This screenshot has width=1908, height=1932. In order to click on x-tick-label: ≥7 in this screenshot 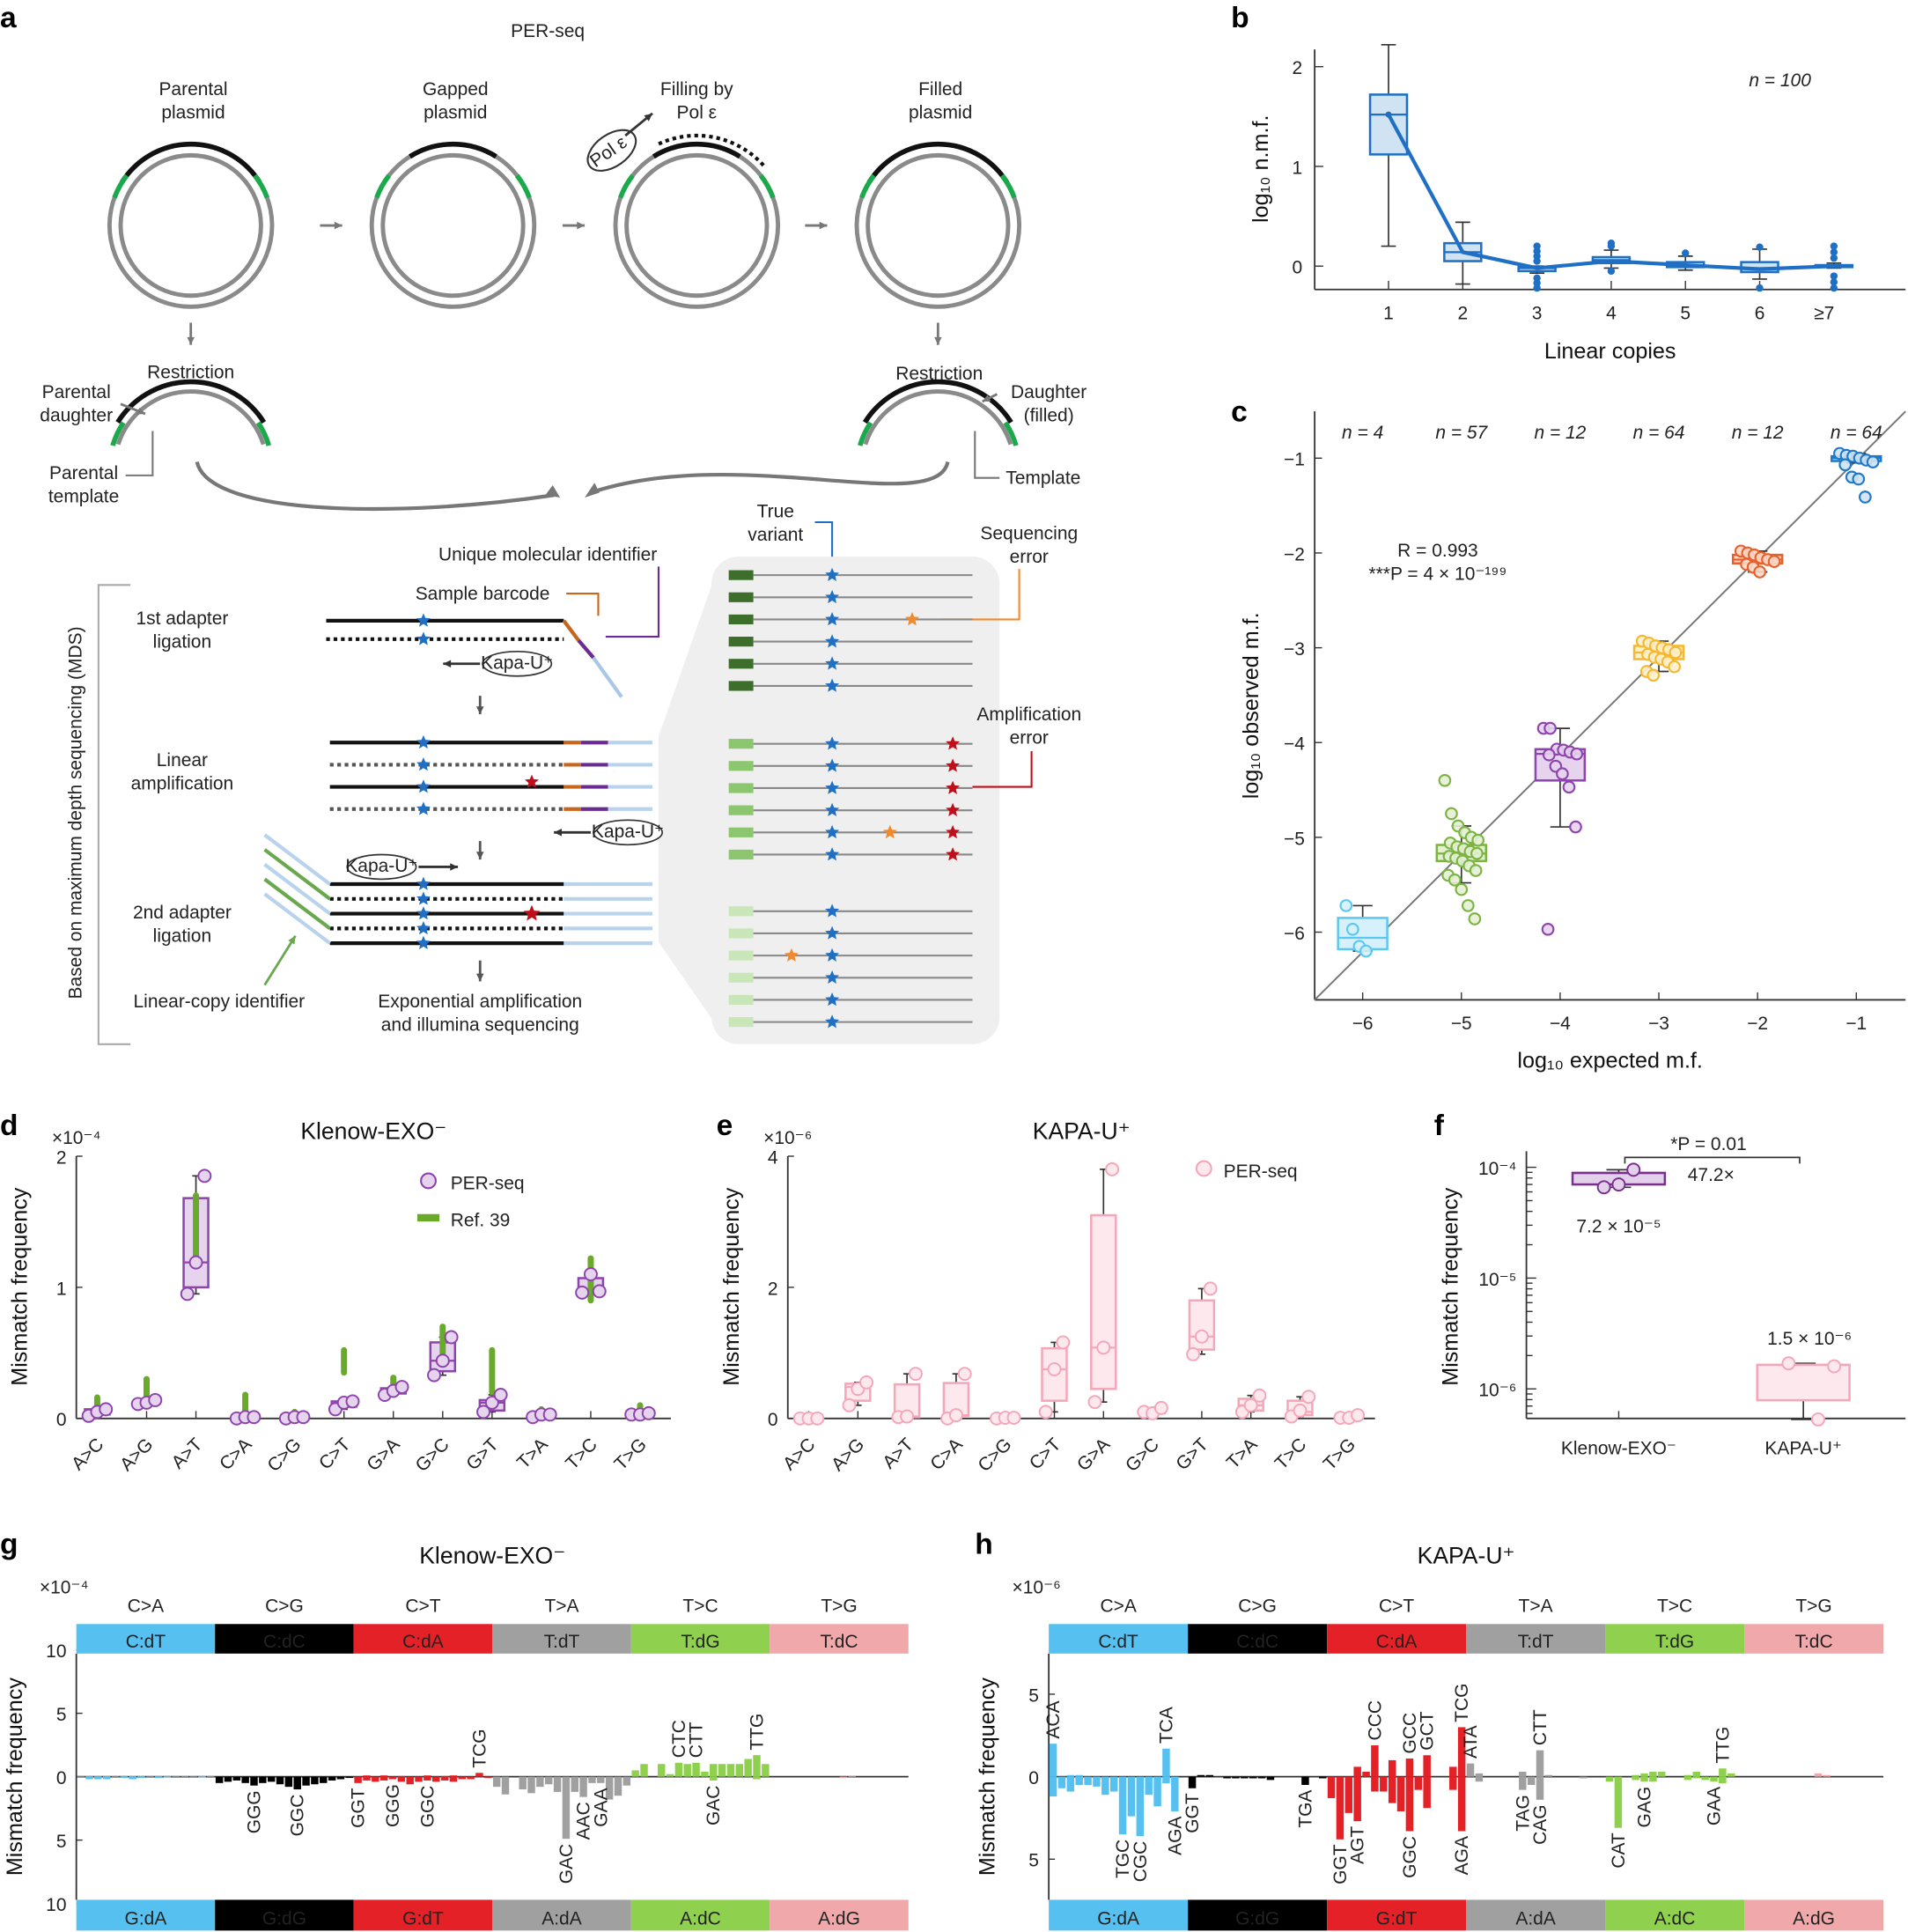, I will do `click(1824, 313)`.